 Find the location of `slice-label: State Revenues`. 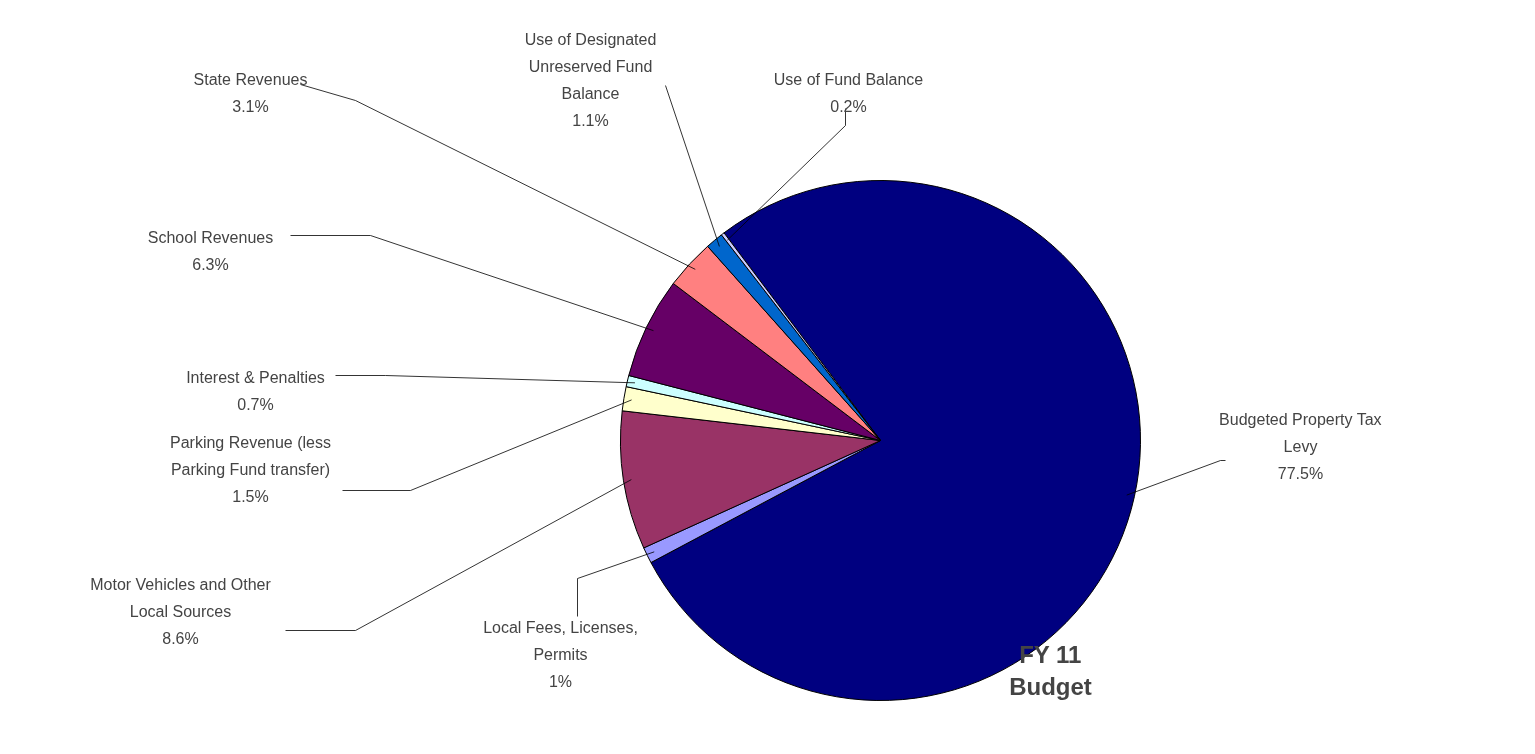

slice-label: State Revenues is located at coordinates (250, 79).